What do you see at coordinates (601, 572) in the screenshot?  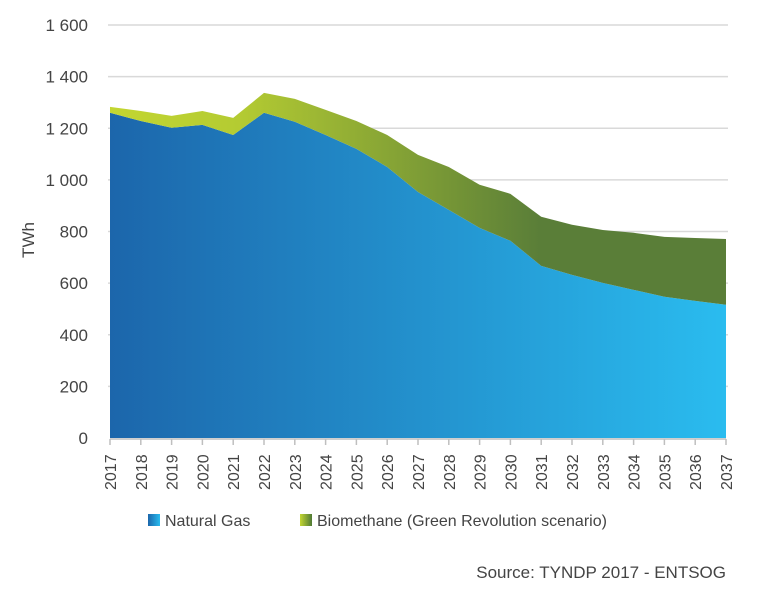 I see `source-note: Source: TYNDP 2017 - ENTSOG` at bounding box center [601, 572].